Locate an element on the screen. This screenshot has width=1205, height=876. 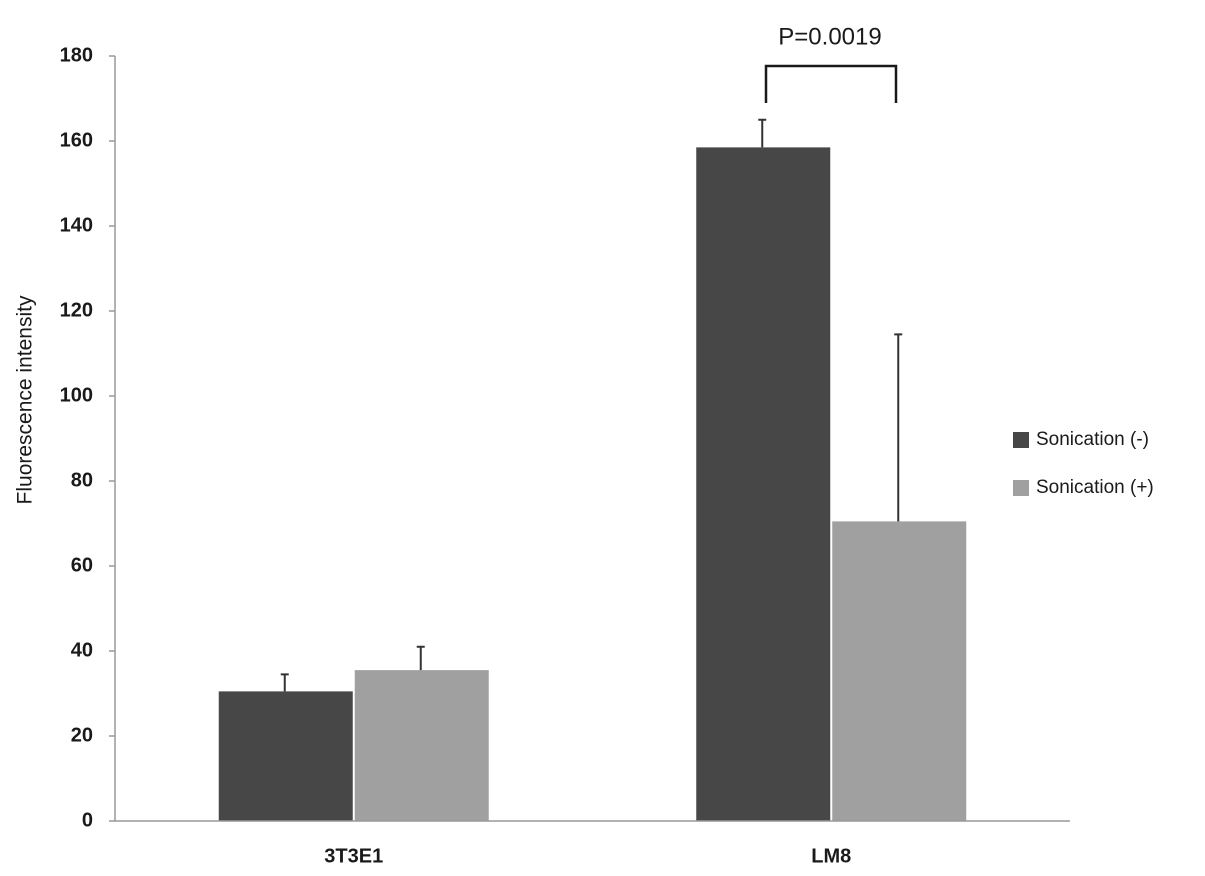
legend-label: Sonication (+) is located at coordinates (1095, 487).